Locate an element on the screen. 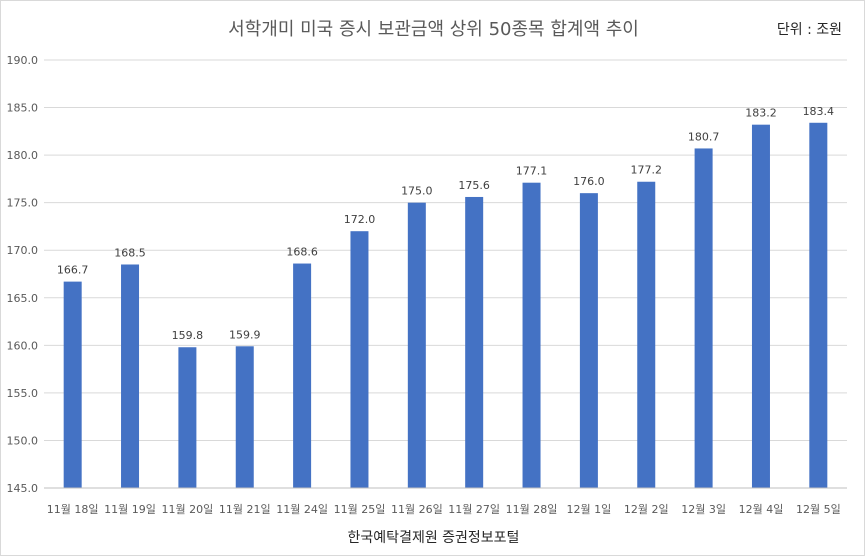 Image resolution: width=865 pixels, height=556 pixels. x-tick-label: 11월 19일 is located at coordinates (130, 509).